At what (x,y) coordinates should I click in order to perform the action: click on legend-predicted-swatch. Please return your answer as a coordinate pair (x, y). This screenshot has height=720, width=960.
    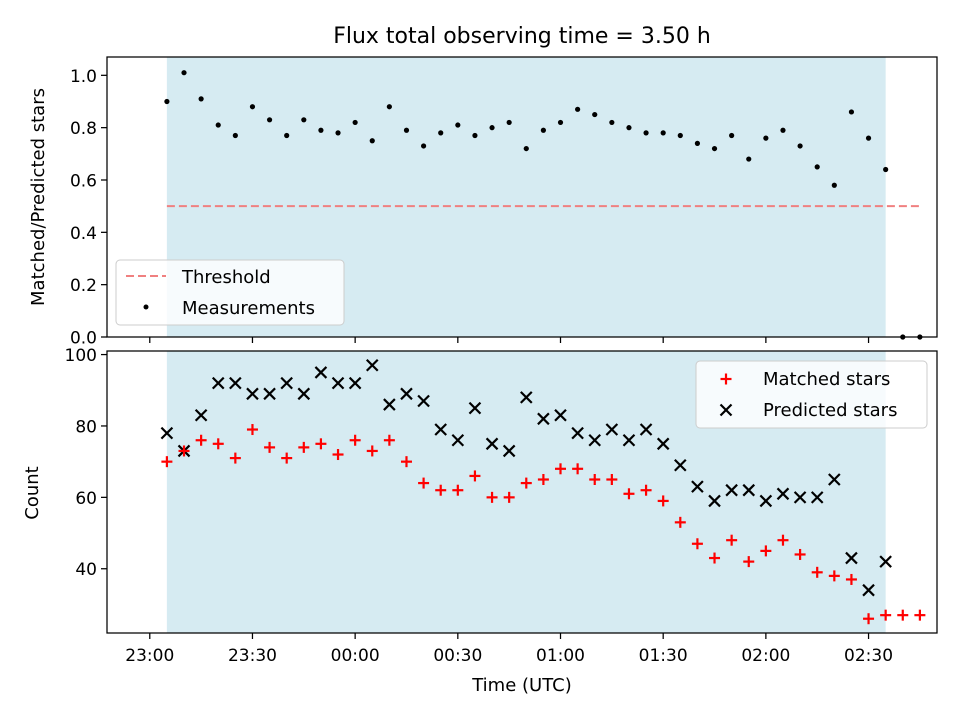
    Looking at the image, I should click on (726, 410).